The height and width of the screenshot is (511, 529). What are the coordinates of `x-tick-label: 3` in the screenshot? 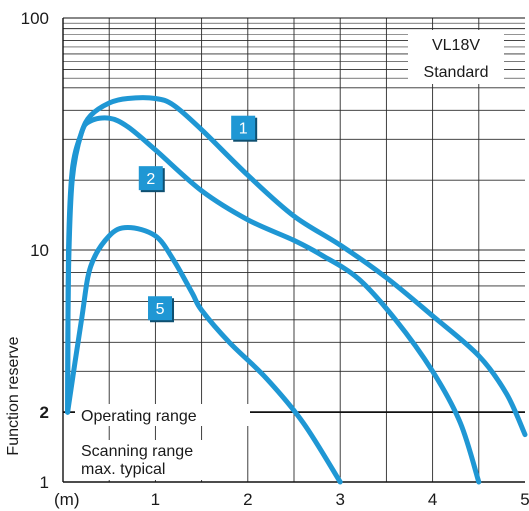 It's located at (339, 499).